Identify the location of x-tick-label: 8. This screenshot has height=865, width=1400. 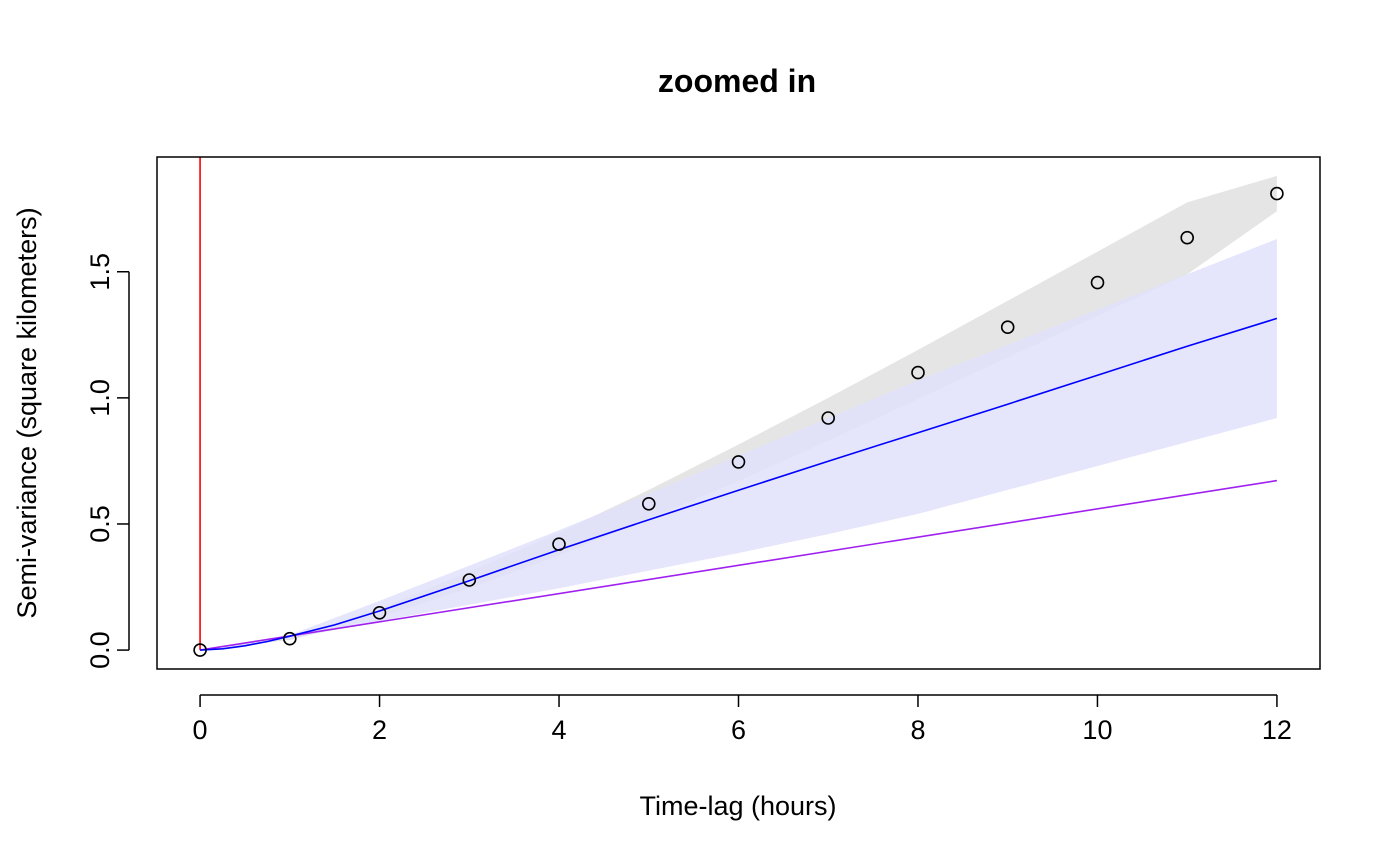
(917, 730).